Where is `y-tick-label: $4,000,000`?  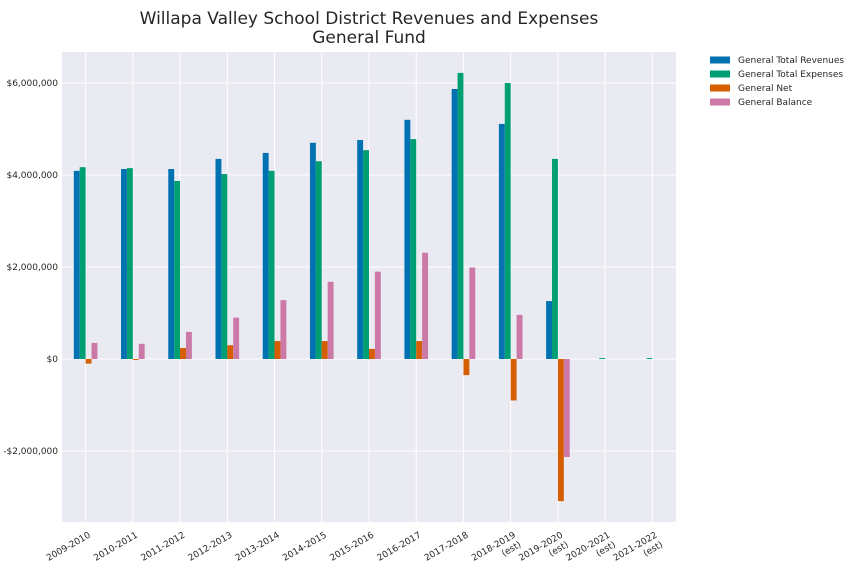
y-tick-label: $4,000,000 is located at coordinates (32, 176).